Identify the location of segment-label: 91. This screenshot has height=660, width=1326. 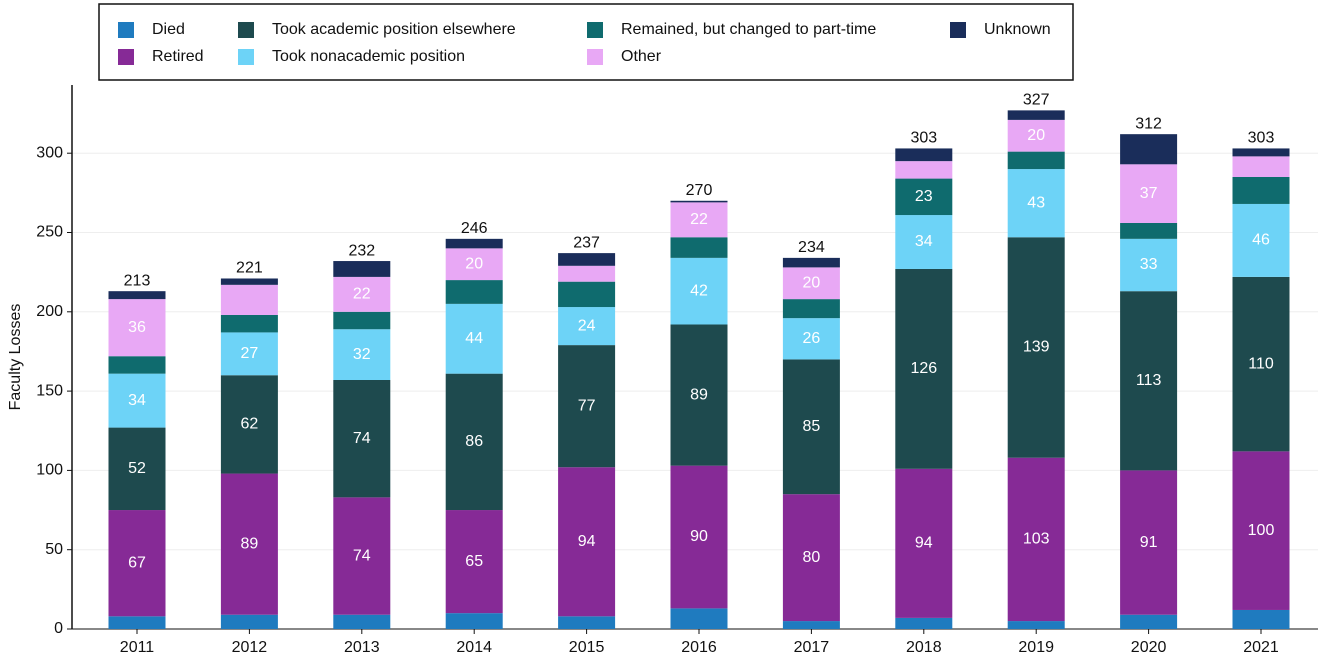
(1149, 542).